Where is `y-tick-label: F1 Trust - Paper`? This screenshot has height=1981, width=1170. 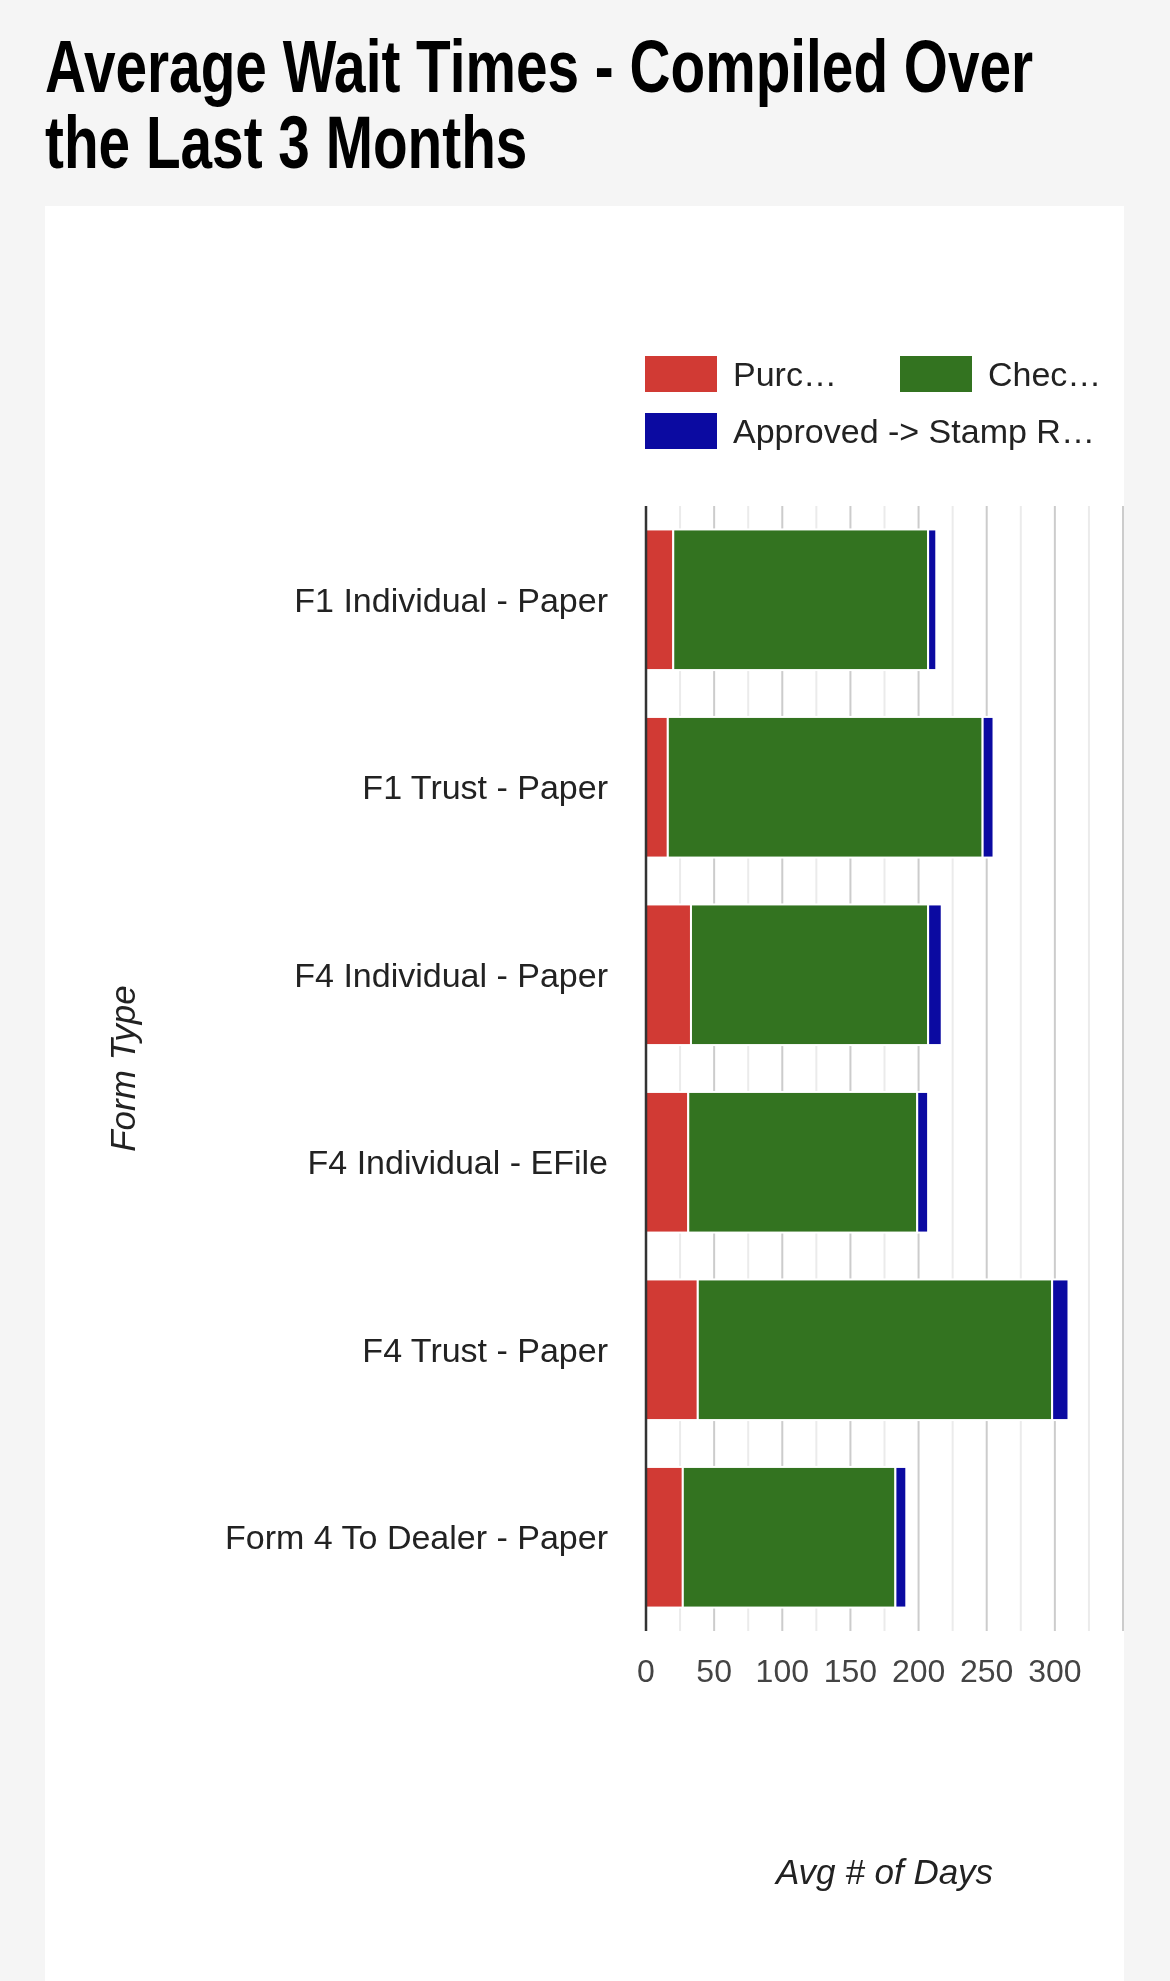 y-tick-label: F1 Trust - Paper is located at coordinates (485, 787).